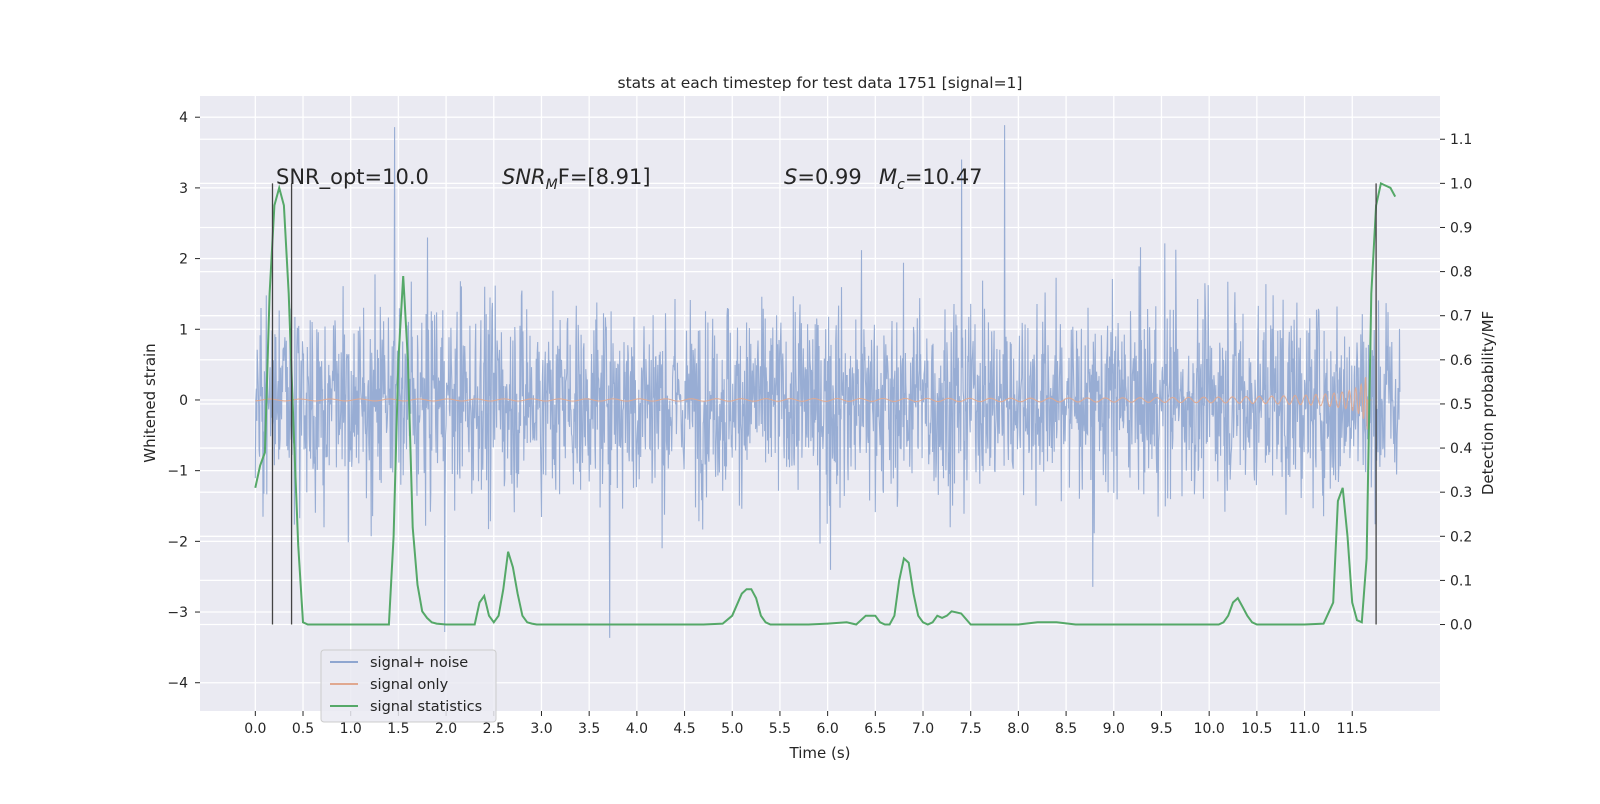 This screenshot has height=804, width=1600. What do you see at coordinates (820, 753) in the screenshot?
I see `x-axis-label: Time (s)` at bounding box center [820, 753].